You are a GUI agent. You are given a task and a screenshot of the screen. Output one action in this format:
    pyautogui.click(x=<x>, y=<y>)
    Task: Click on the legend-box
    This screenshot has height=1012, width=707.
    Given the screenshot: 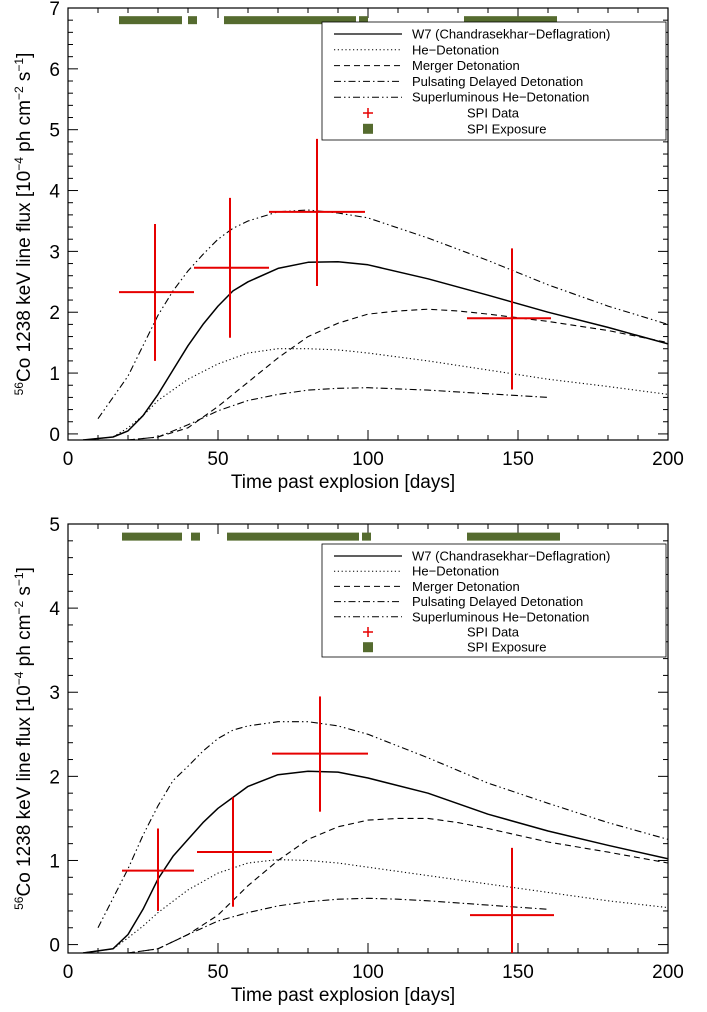 What is the action you would take?
    pyautogui.click(x=494, y=600)
    